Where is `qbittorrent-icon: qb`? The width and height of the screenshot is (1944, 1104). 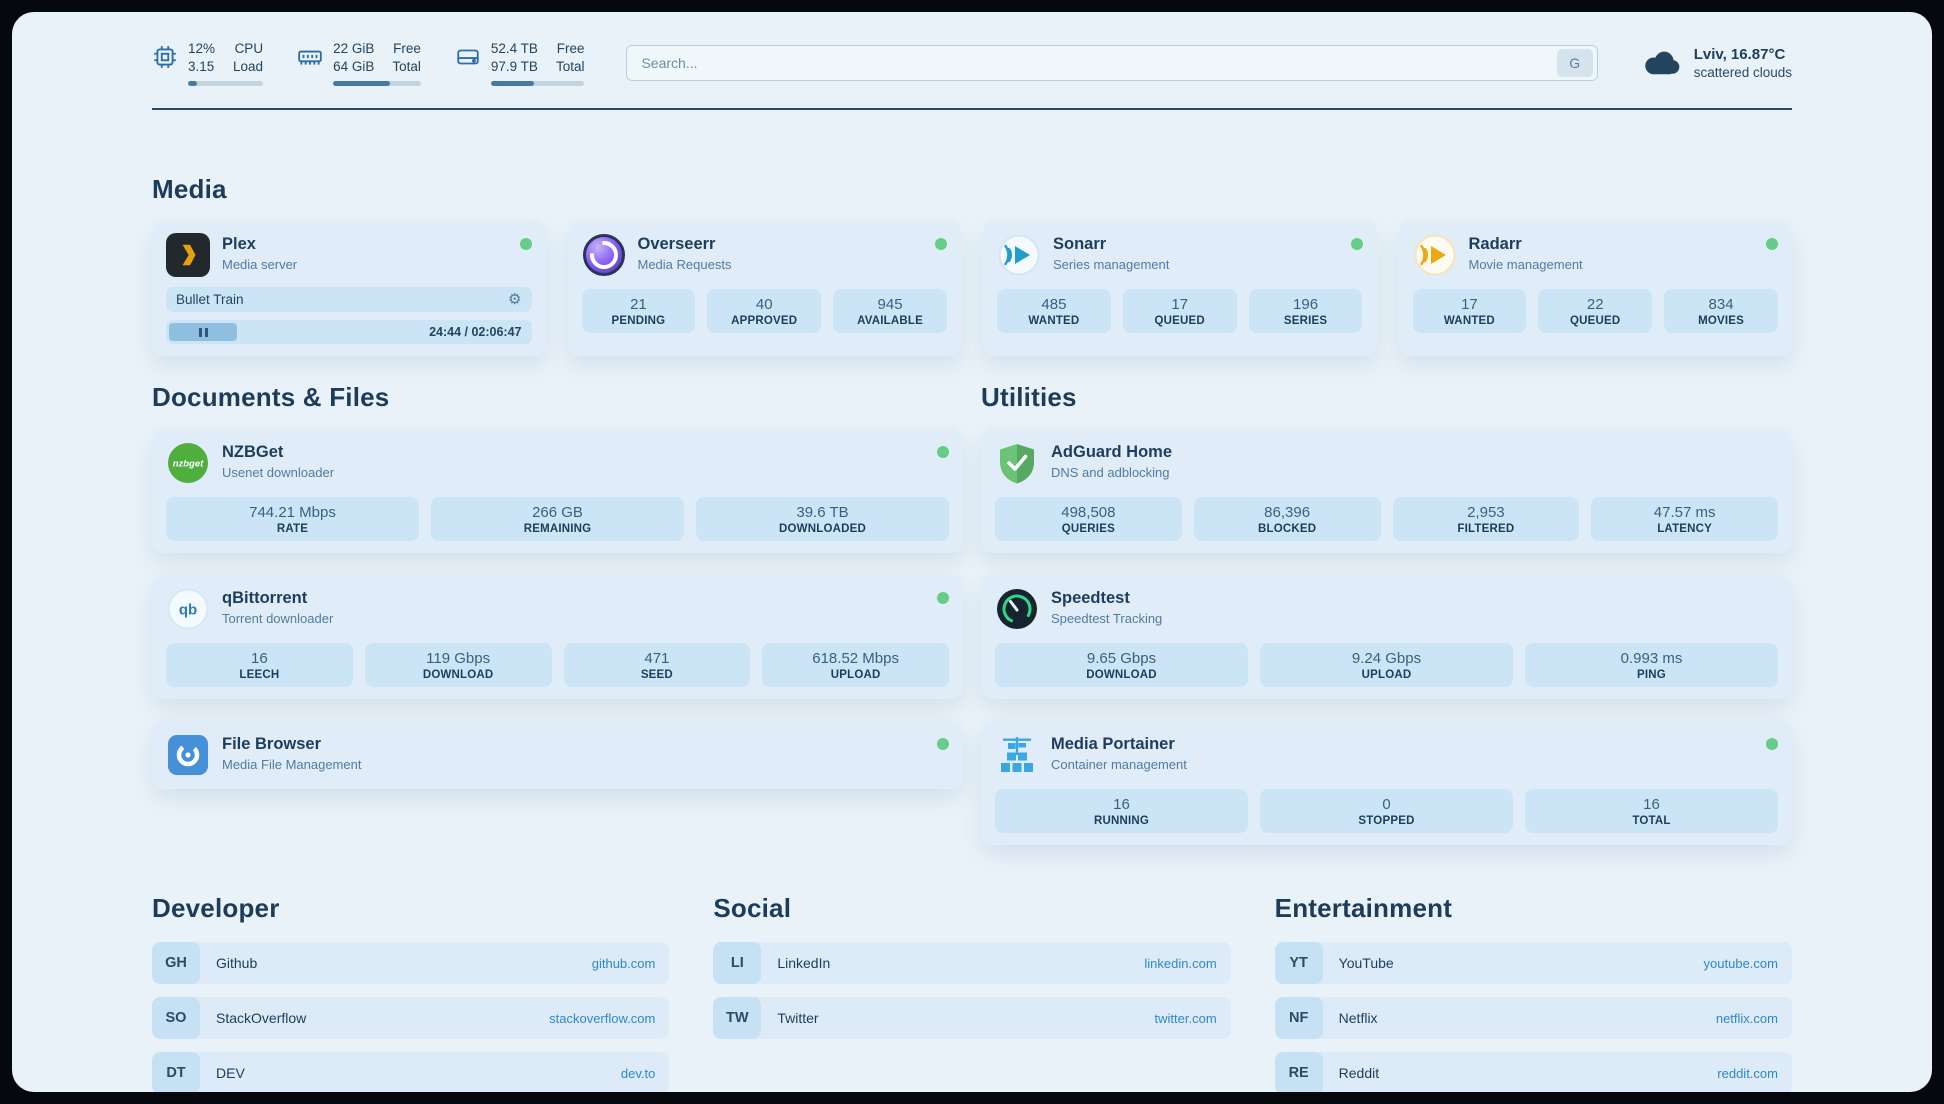 qbittorrent-icon: qb is located at coordinates (188, 609).